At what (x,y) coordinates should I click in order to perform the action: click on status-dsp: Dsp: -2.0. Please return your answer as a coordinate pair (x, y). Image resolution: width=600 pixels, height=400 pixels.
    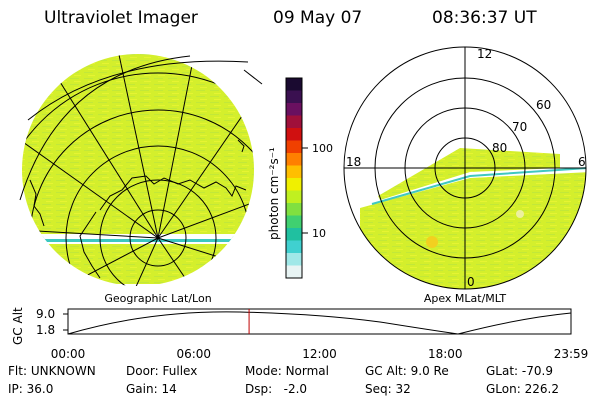
    Looking at the image, I should click on (276, 389).